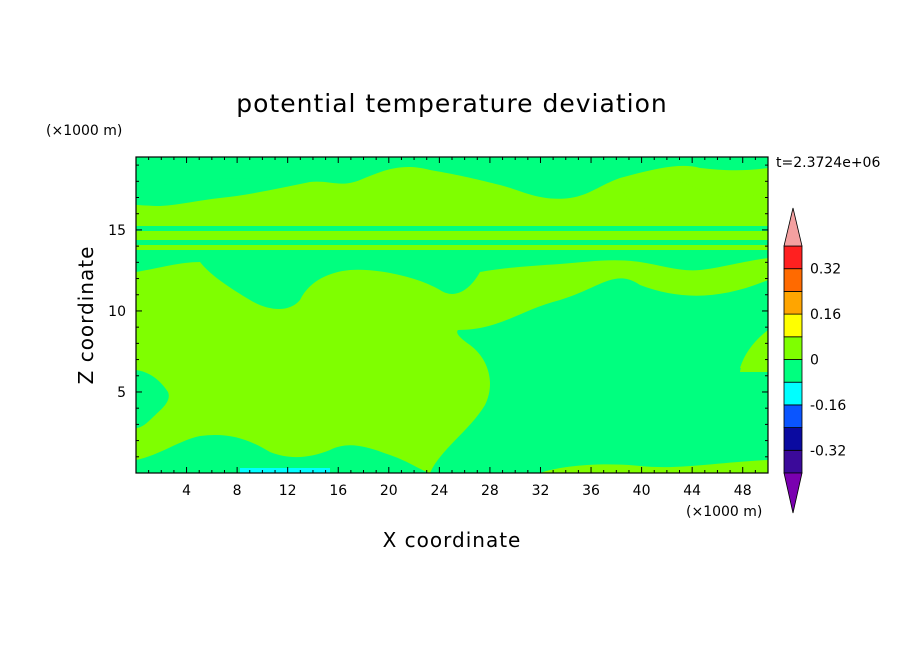  I want to click on field-region-positive-bottom-right, so click(654, 466).